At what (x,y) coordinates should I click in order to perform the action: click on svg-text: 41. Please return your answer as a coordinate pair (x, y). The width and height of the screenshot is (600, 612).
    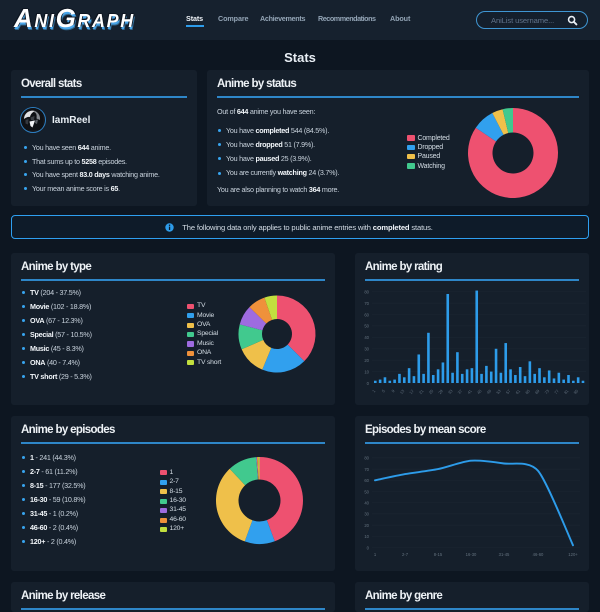
    Looking at the image, I should click on (469, 391).